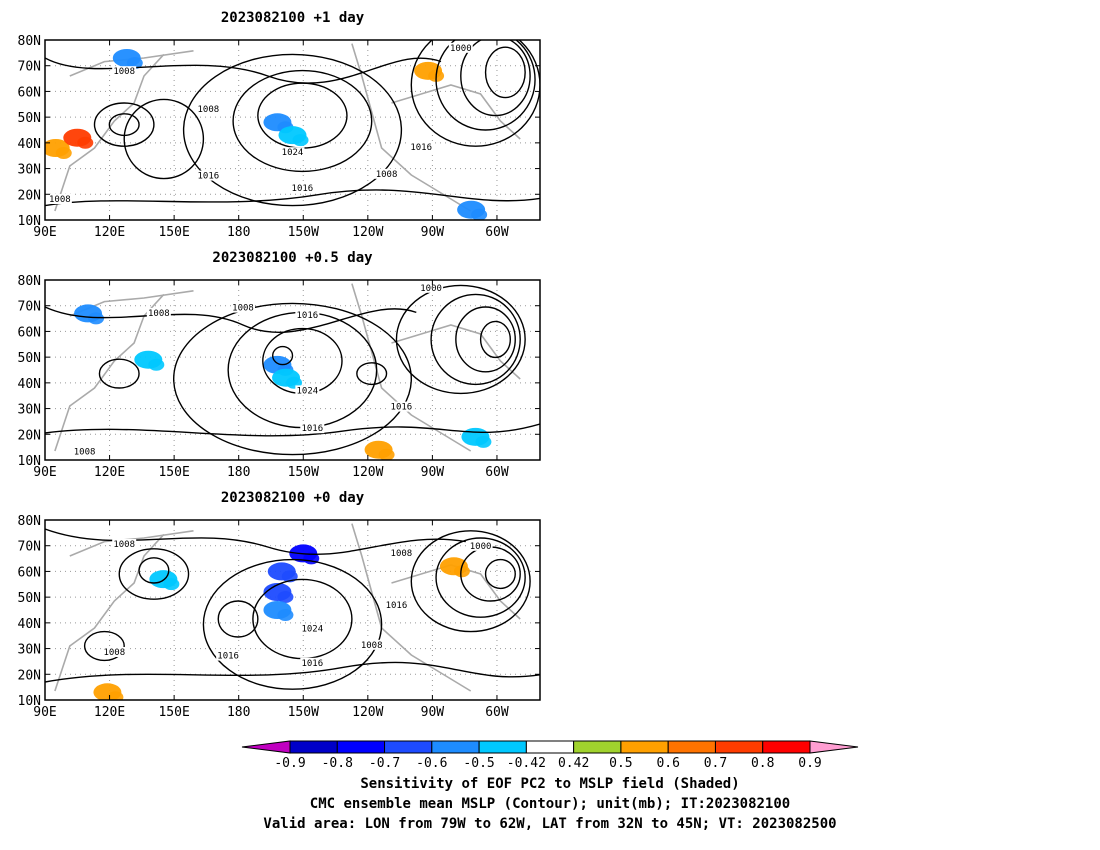 Image resolution: width=1100 pixels, height=850 pixels. What do you see at coordinates (29, 281) in the screenshot?
I see `y-tick-label: 80N` at bounding box center [29, 281].